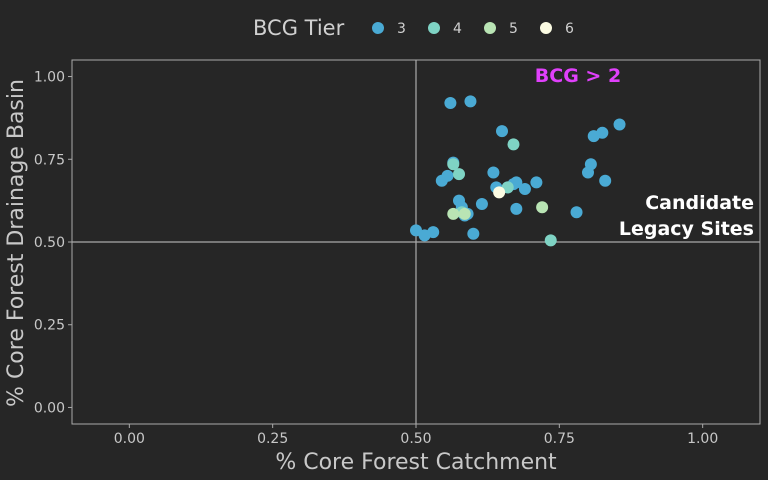  I want to click on y-tick-label: 0.00, so click(49, 408).